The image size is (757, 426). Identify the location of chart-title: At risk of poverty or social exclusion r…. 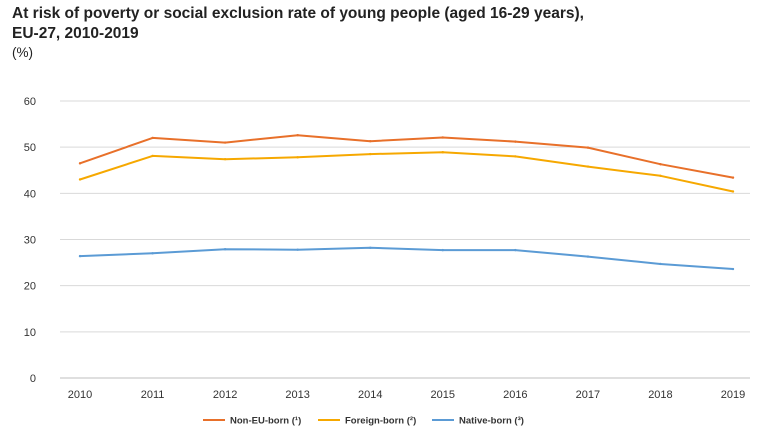
(298, 13).